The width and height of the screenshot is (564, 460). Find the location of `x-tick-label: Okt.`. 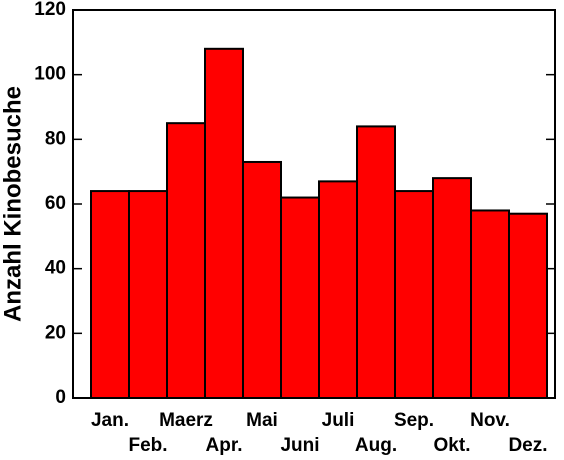

x-tick-label: Okt. is located at coordinates (452, 445).